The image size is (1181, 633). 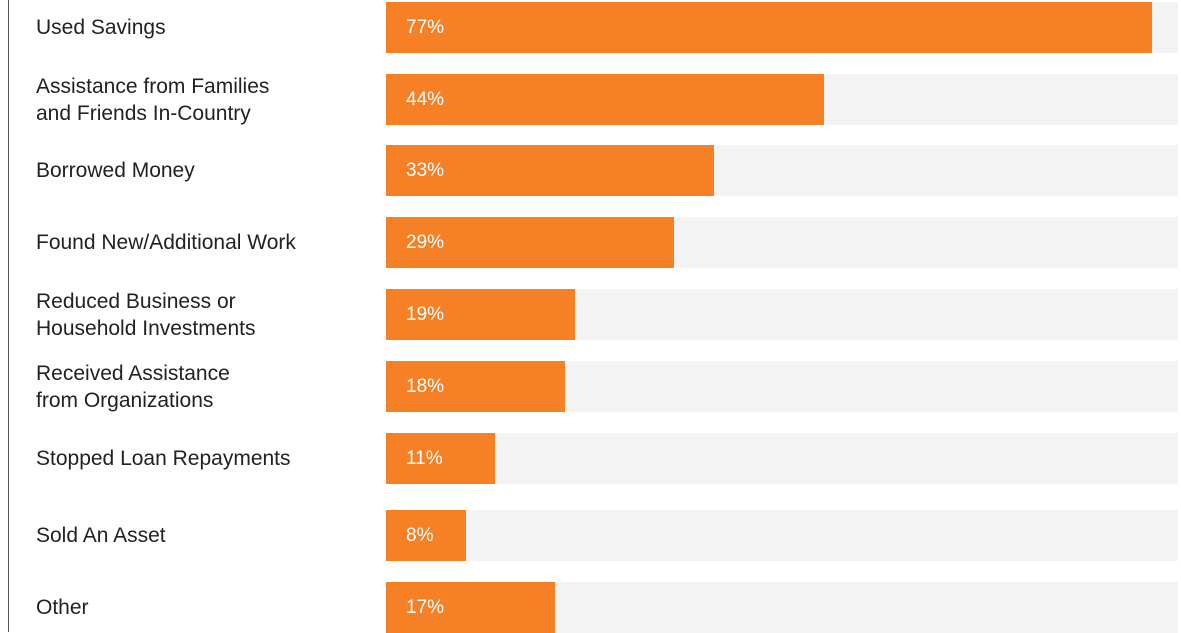 What do you see at coordinates (425, 27) in the screenshot?
I see `bar-value-label: 77%` at bounding box center [425, 27].